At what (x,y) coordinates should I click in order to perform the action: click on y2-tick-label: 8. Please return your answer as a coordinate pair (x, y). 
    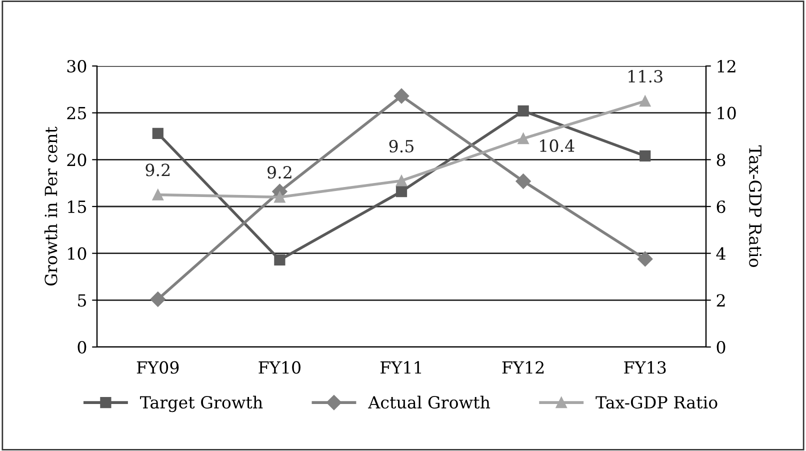
    Looking at the image, I should click on (721, 160).